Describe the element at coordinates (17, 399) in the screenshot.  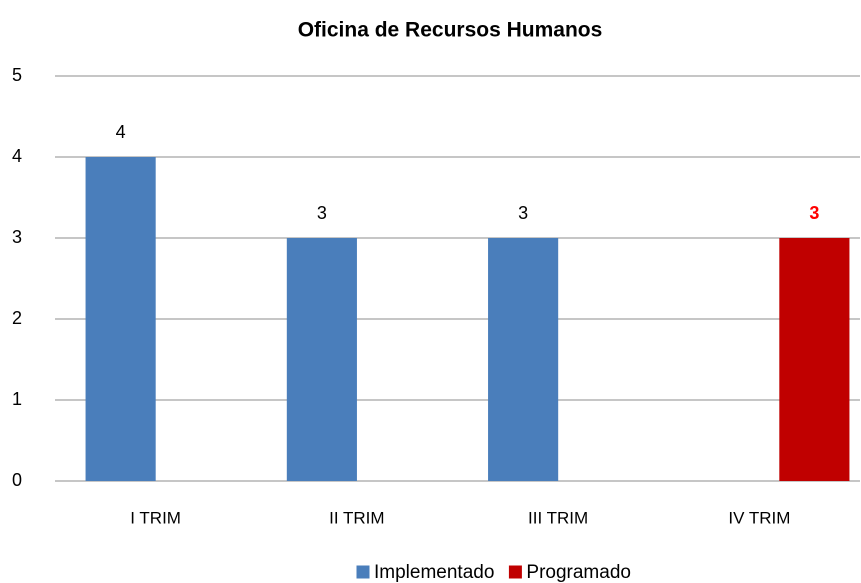
I see `y-tick-label: 1` at that location.